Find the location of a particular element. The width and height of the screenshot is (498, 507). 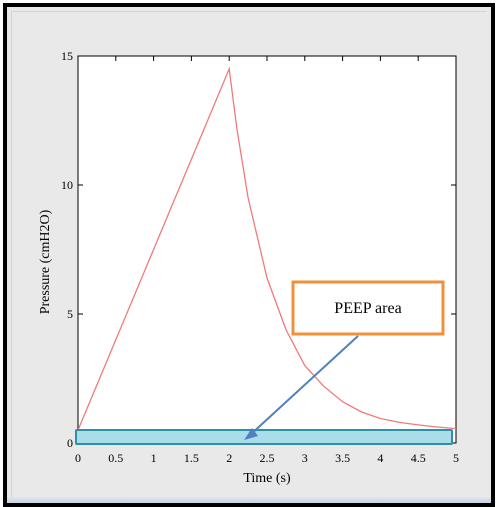

y-tick-label: 5 is located at coordinates (70, 314).